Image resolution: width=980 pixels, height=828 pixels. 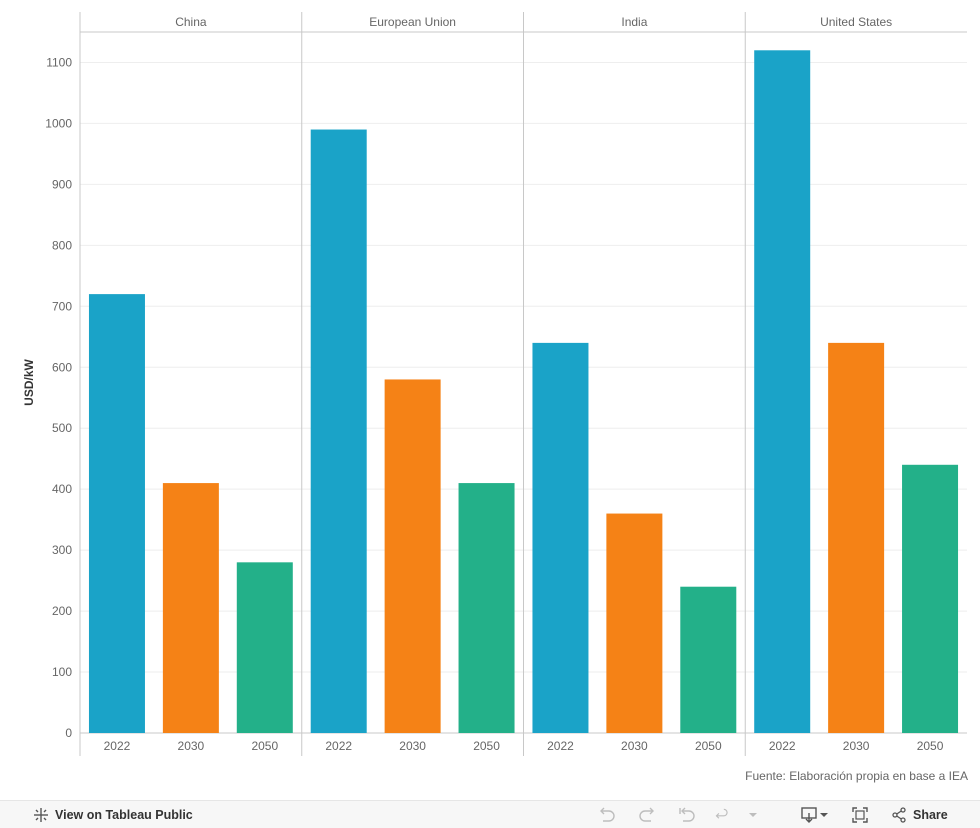 What do you see at coordinates (62, 672) in the screenshot?
I see `y-tick-label: 100` at bounding box center [62, 672].